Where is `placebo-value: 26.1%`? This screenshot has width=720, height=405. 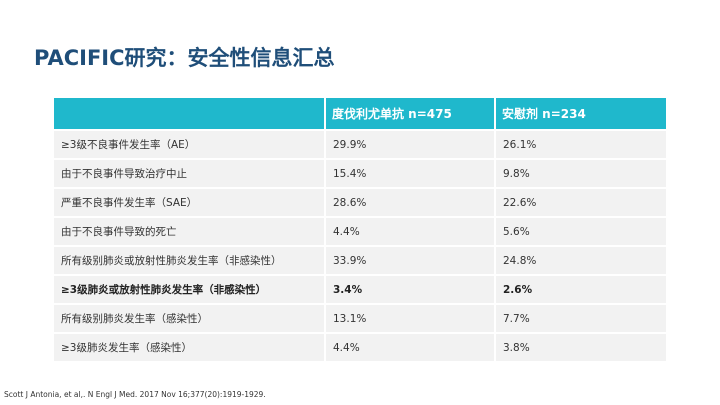 placebo-value: 26.1% is located at coordinates (581, 143).